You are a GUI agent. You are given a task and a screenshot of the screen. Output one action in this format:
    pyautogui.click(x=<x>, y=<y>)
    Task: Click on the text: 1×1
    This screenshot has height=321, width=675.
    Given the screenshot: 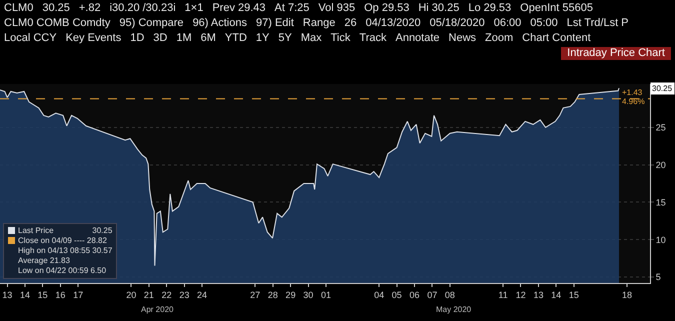 What is the action you would take?
    pyautogui.click(x=194, y=8)
    